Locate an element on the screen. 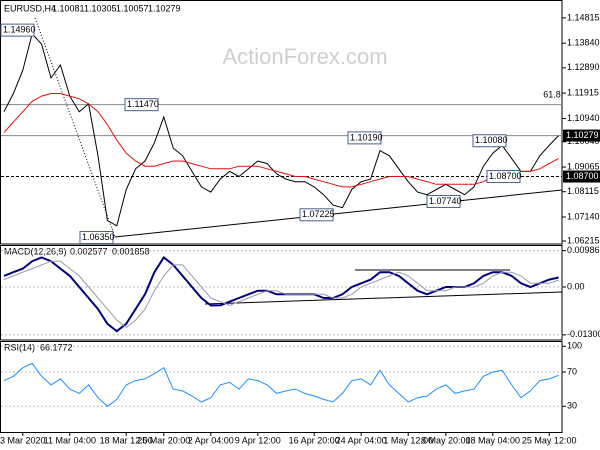 Image resolution: width=600 pixels, height=450 pixels. low: 1.10057 is located at coordinates (132, 8).